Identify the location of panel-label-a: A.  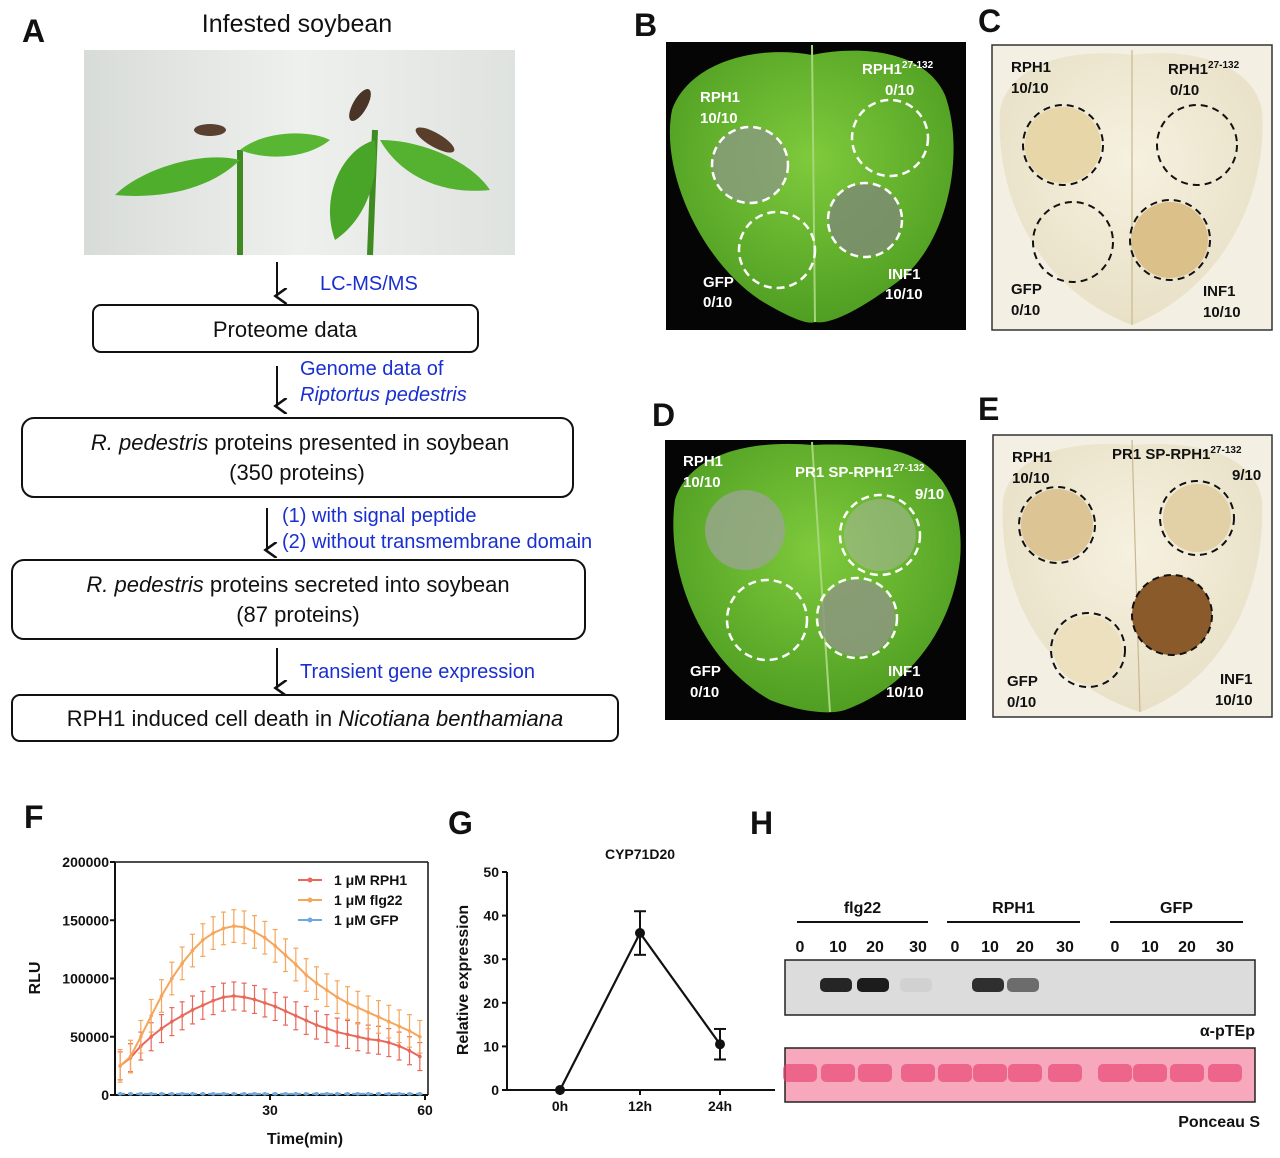
(33, 31).